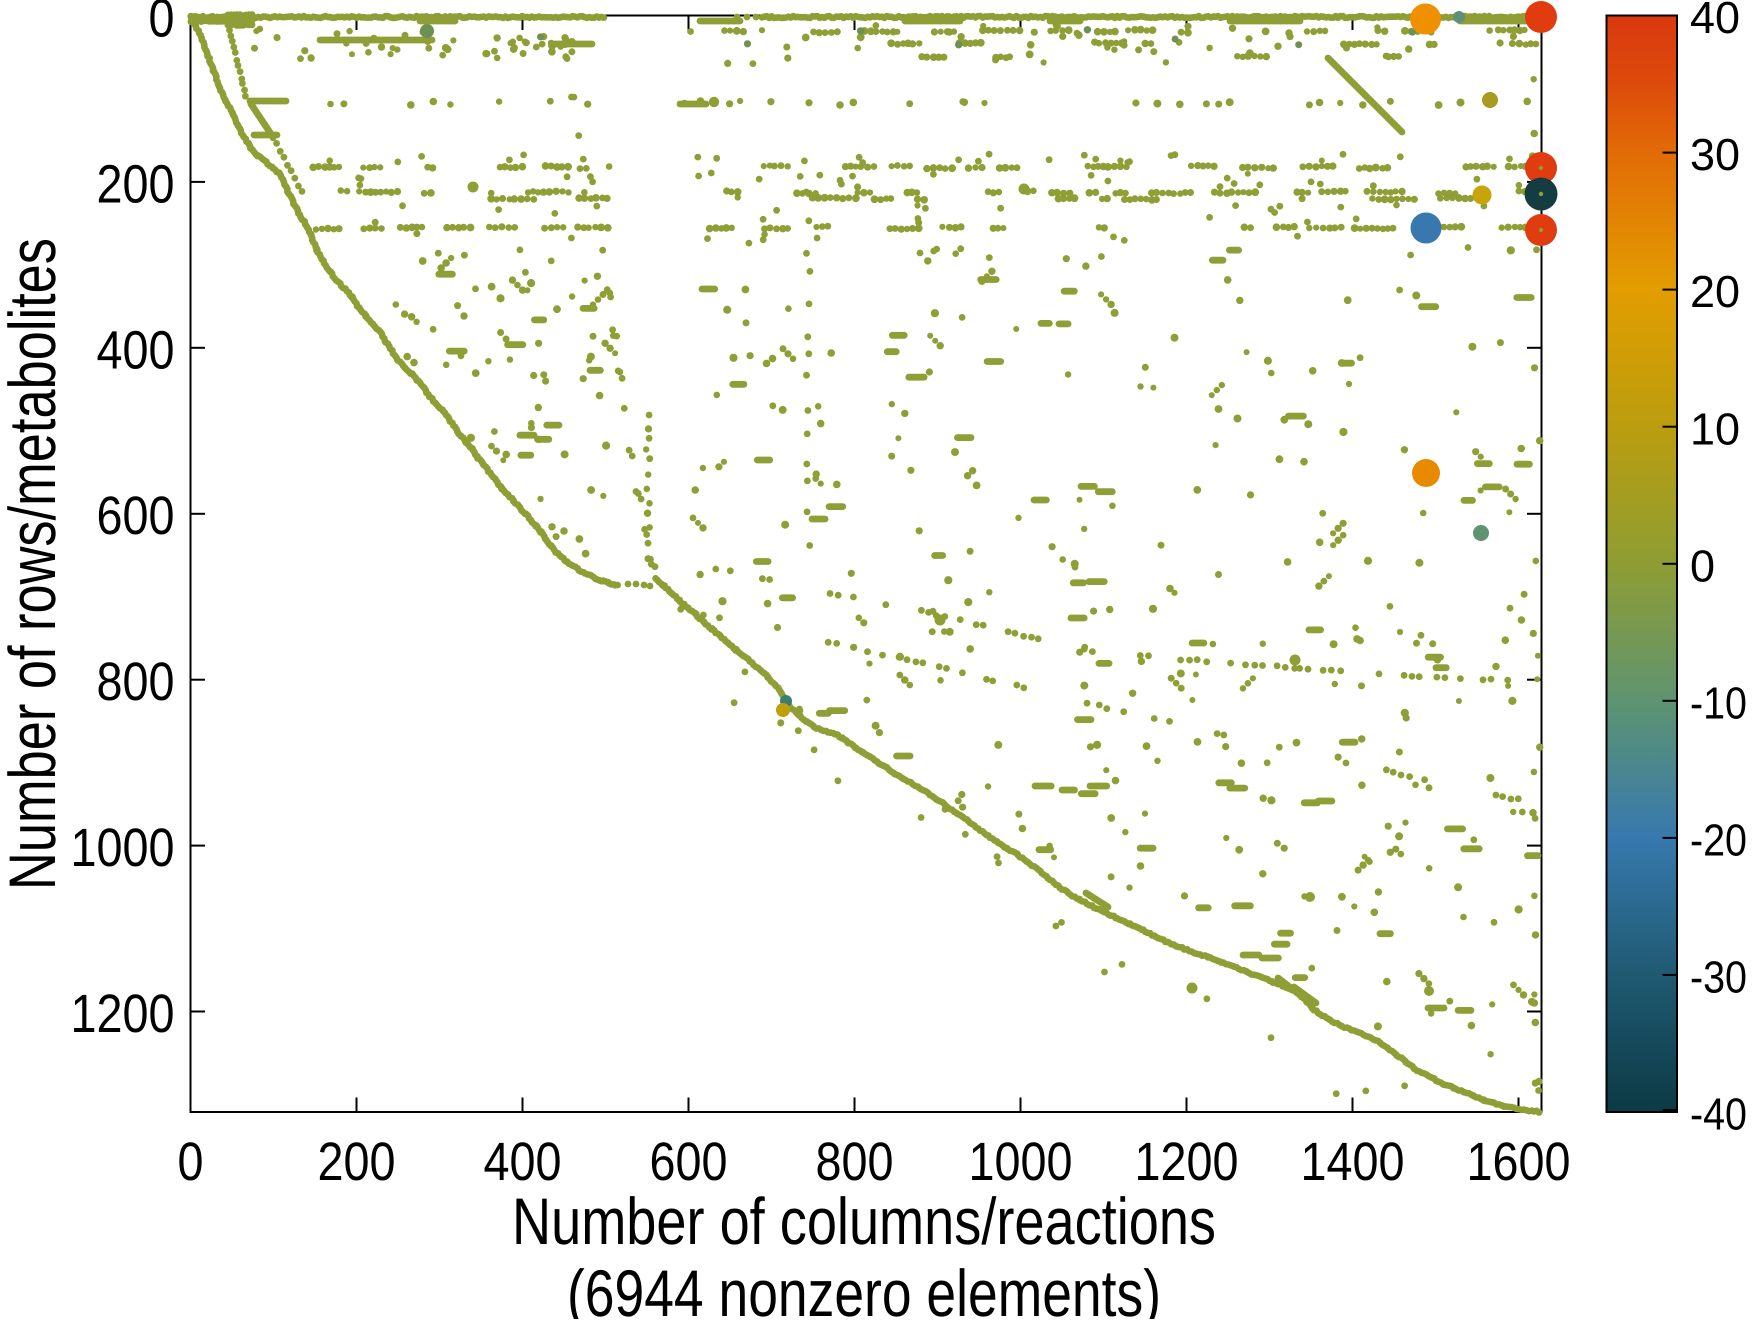 Image resolution: width=1753 pixels, height=1324 pixels. Describe the element at coordinates (864, 1221) in the screenshot. I see `svg-text: Number of columns/reactions` at that location.